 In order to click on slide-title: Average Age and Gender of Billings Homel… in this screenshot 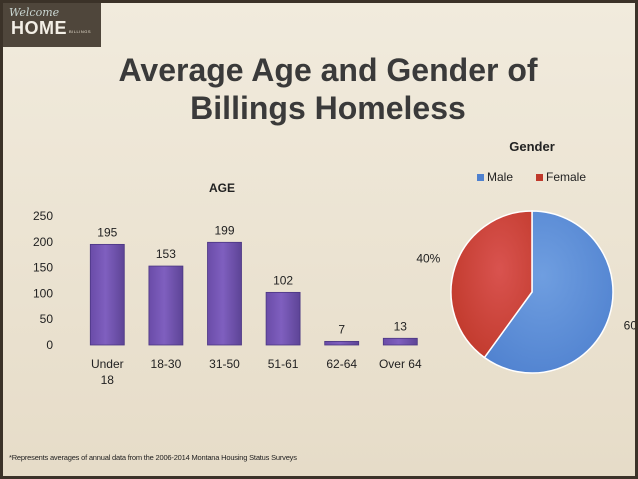, I will do `click(328, 89)`.